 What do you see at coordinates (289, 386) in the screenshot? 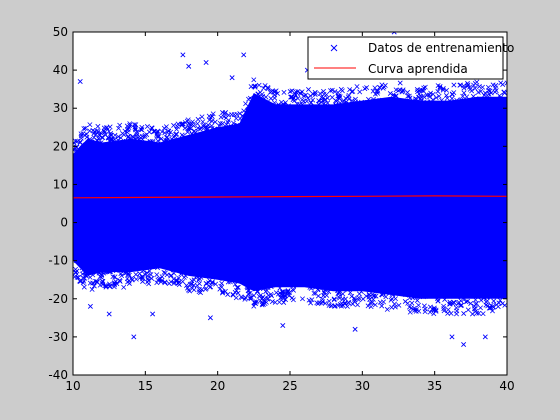
I see `x-tick-label: 25` at bounding box center [289, 386].